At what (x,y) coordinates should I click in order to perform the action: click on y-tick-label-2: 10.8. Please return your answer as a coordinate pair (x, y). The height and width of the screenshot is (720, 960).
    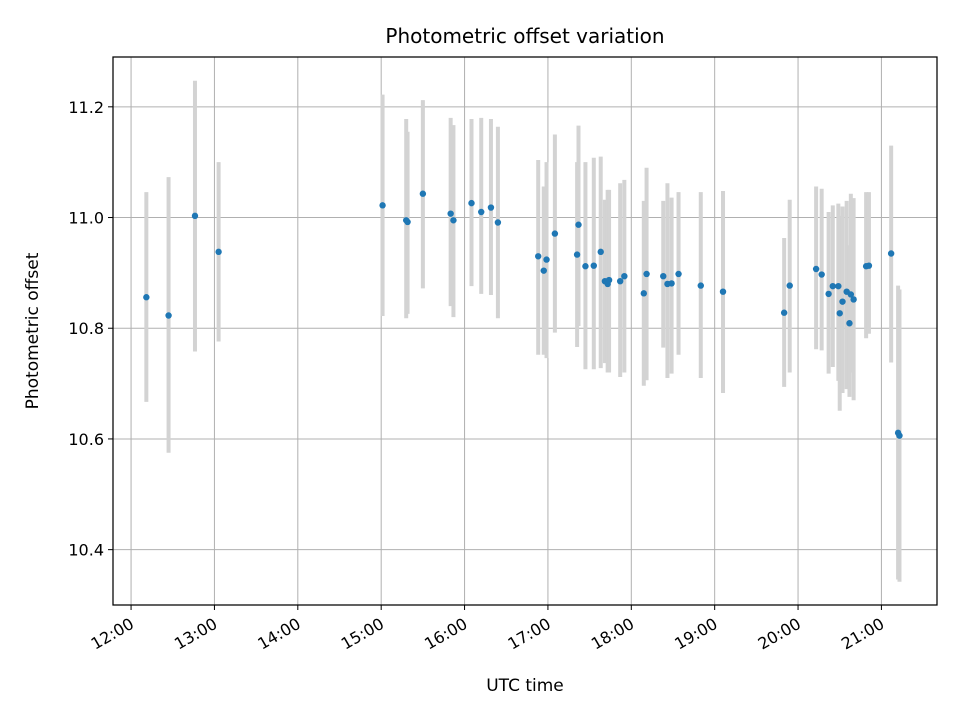
    Looking at the image, I should click on (86, 328).